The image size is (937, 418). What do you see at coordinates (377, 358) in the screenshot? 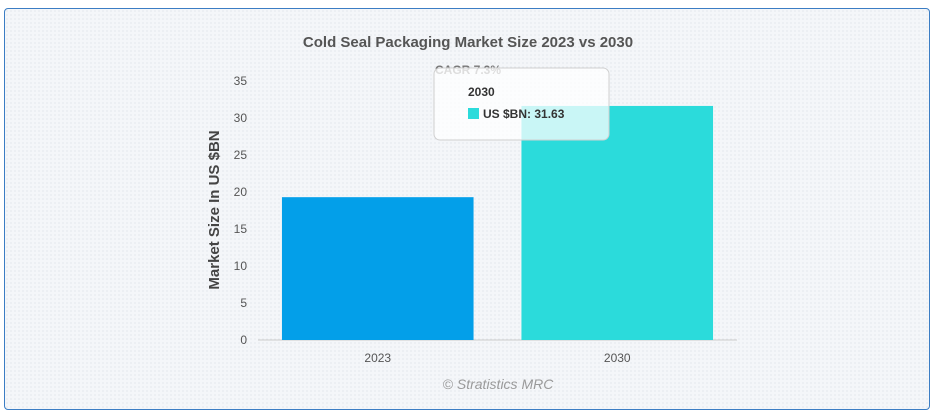
I see `x-tick-label: 2023` at bounding box center [377, 358].